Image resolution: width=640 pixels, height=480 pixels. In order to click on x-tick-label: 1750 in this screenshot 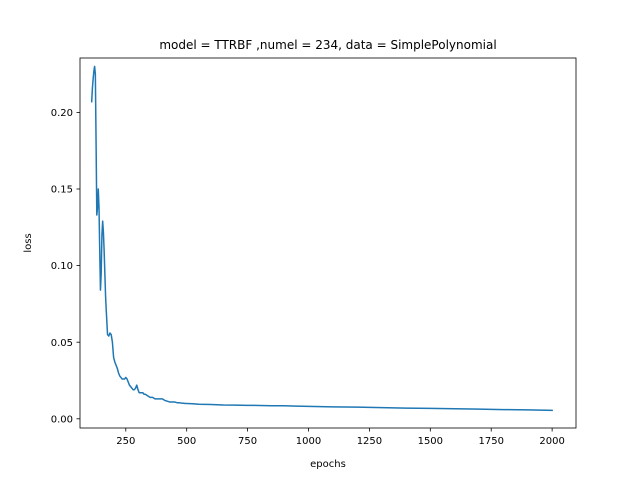, I will do `click(490, 441)`.